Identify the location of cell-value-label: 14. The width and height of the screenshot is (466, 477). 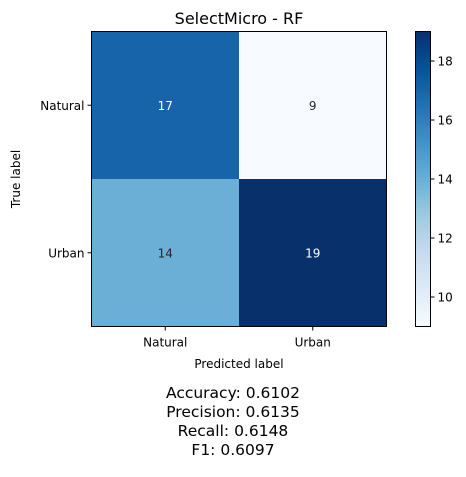
(165, 253).